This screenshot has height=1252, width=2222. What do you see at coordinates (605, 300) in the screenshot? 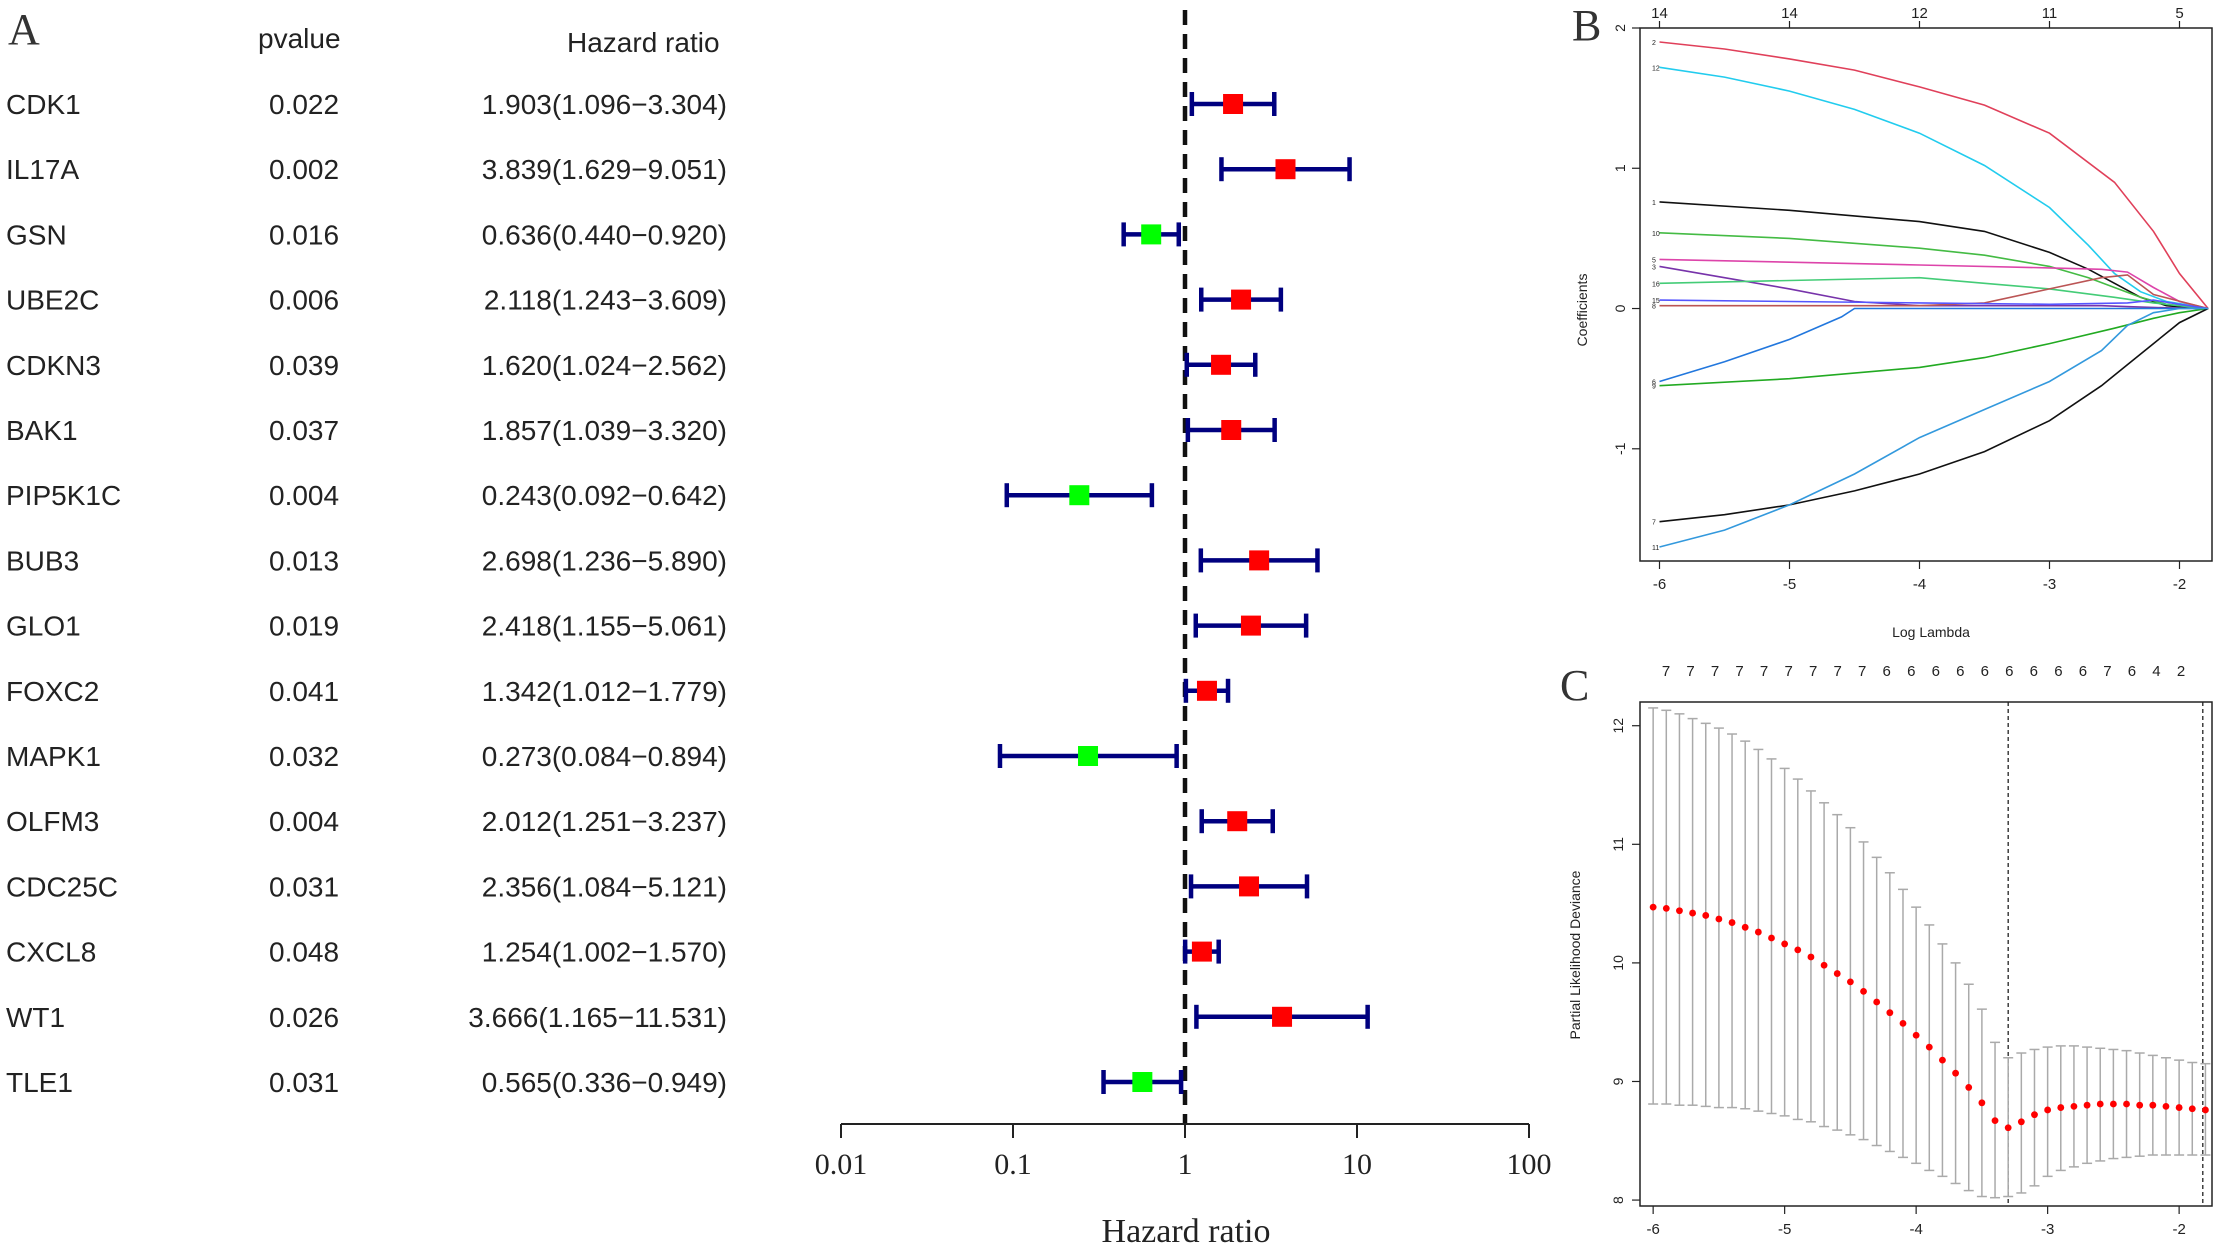
I see `hazard-ratio-cell: 2.118(1.243−3.609)` at bounding box center [605, 300].